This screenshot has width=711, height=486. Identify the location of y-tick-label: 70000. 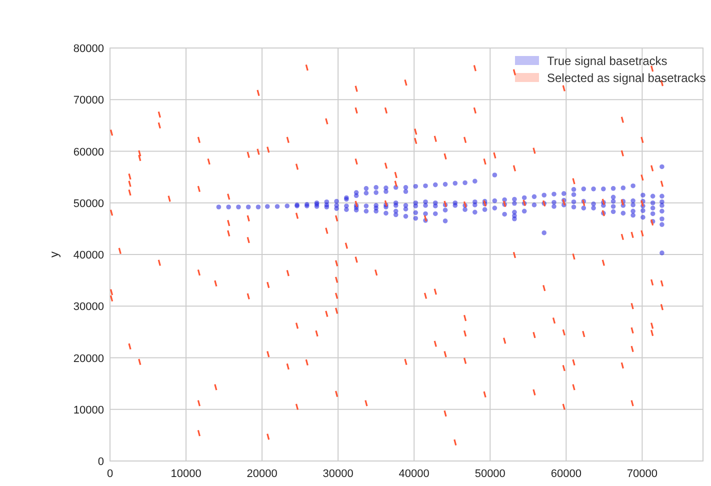
(88, 100).